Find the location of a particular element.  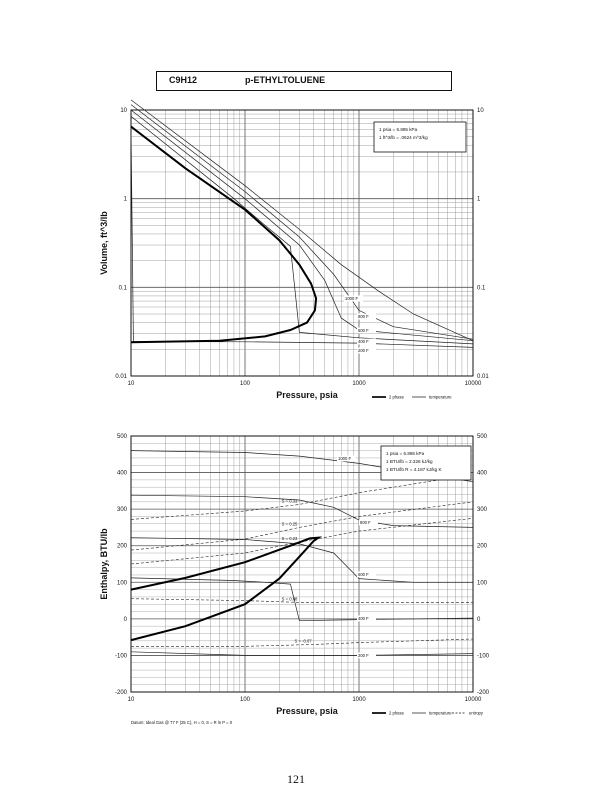

y-tick-label-left: 1 is located at coordinates (126, 200).